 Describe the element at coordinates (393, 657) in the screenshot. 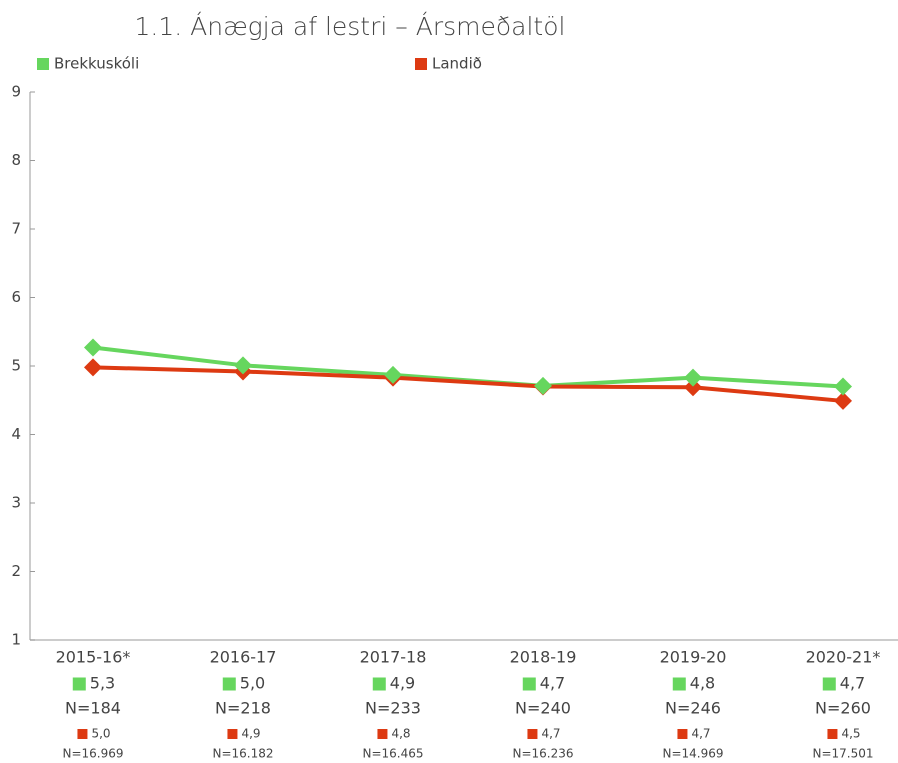

I see `x-tick-label: 2017-18` at that location.